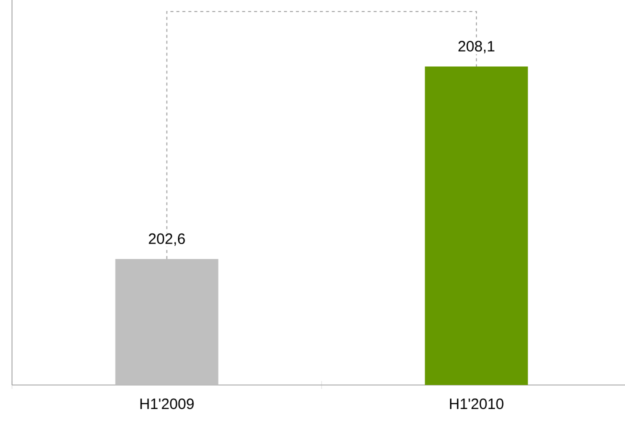 This screenshot has height=436, width=625. What do you see at coordinates (166, 239) in the screenshot?
I see `data-label: 202,6` at bounding box center [166, 239].